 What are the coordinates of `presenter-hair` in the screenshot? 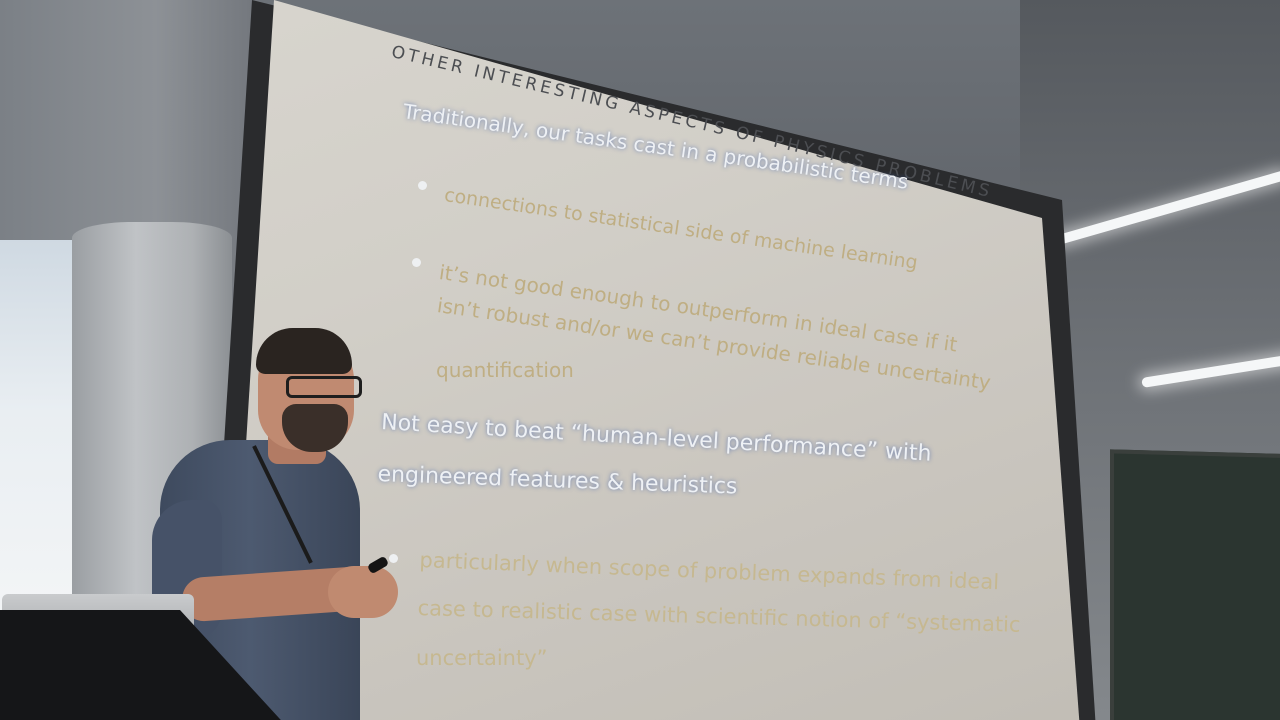 It's located at (304, 351).